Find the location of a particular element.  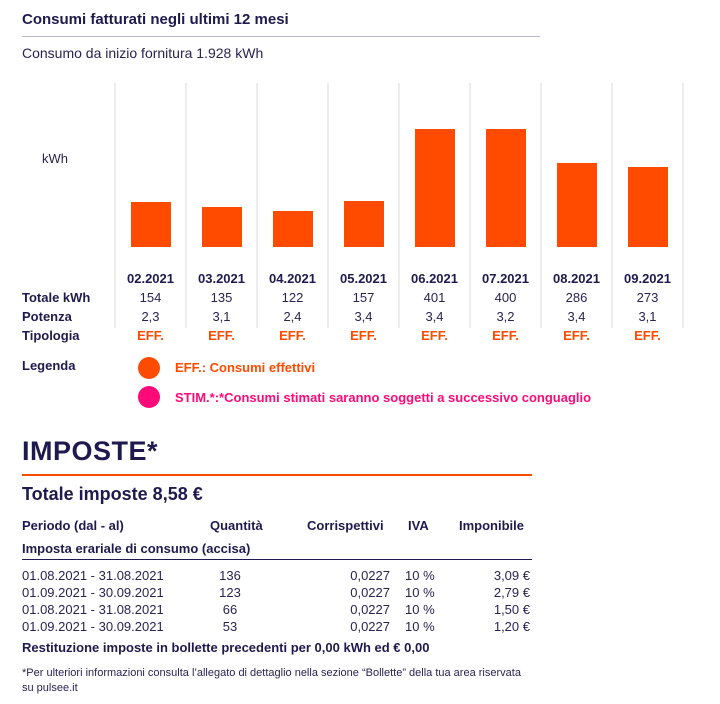

month-label: 03.2021 is located at coordinates (221, 278).